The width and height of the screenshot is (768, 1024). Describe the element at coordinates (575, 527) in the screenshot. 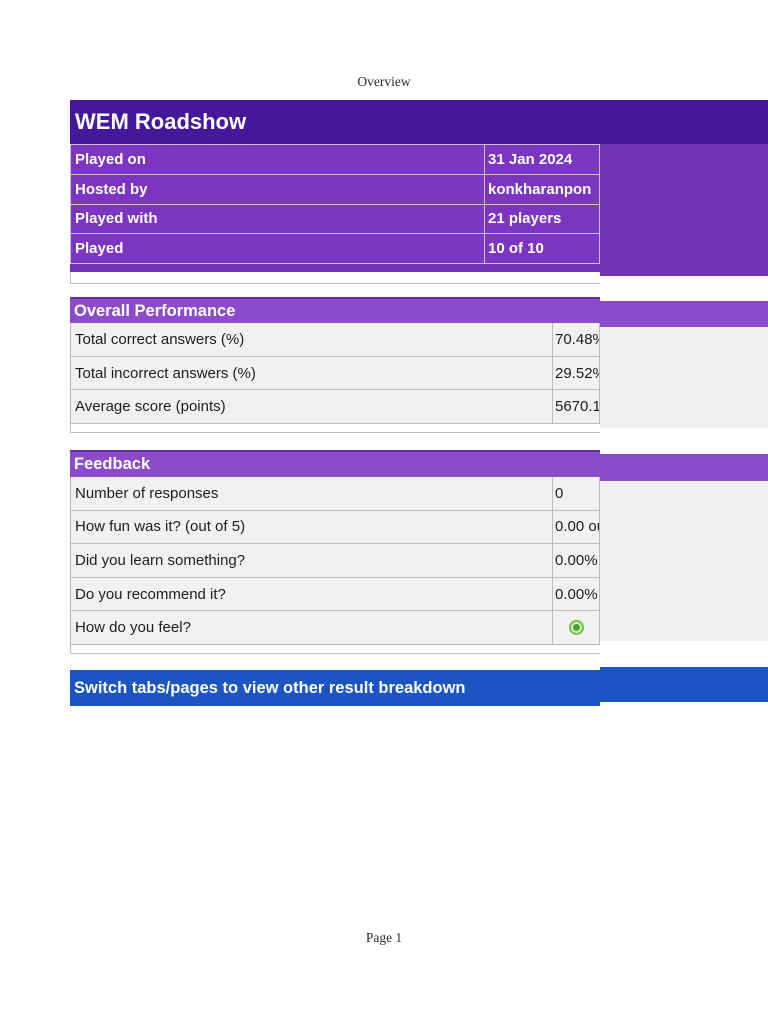

I see `row-value: 0.00 ou` at that location.